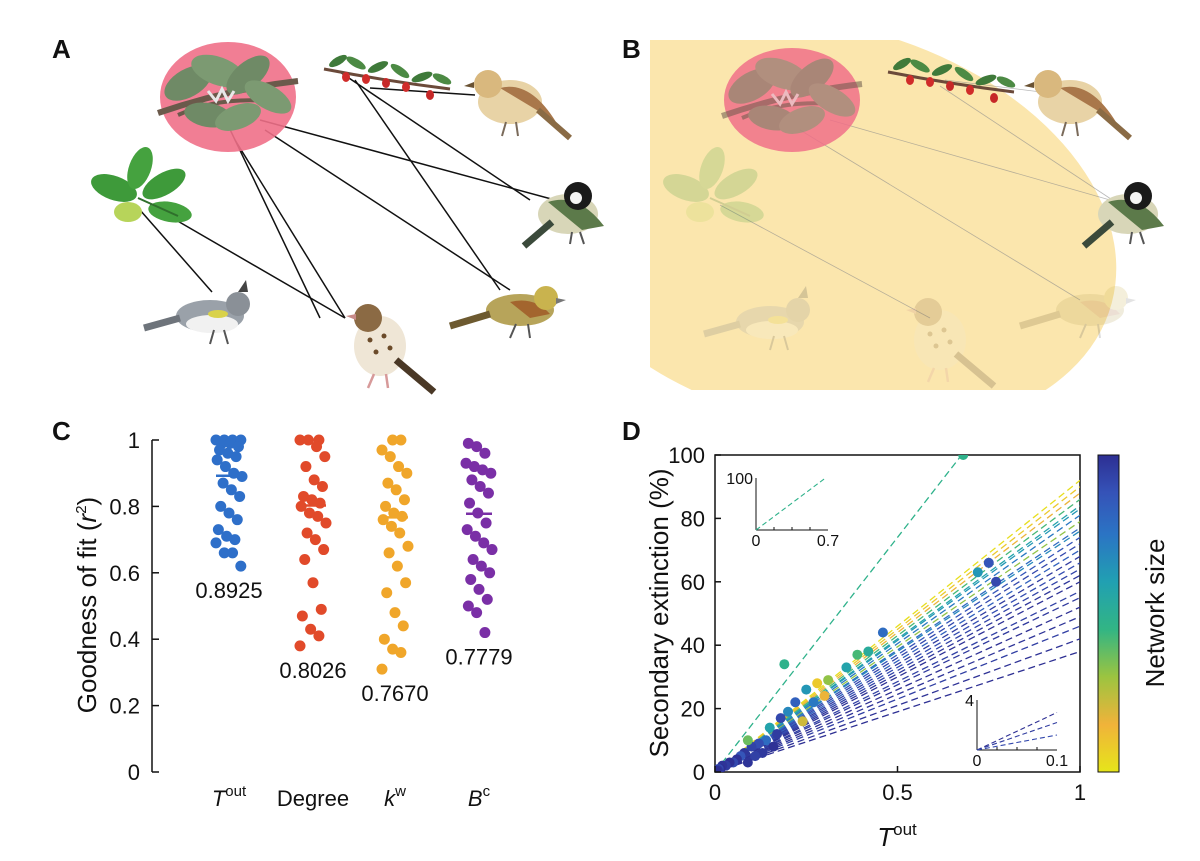  I want to click on d-y-tick-label: 20, so click(693, 709).